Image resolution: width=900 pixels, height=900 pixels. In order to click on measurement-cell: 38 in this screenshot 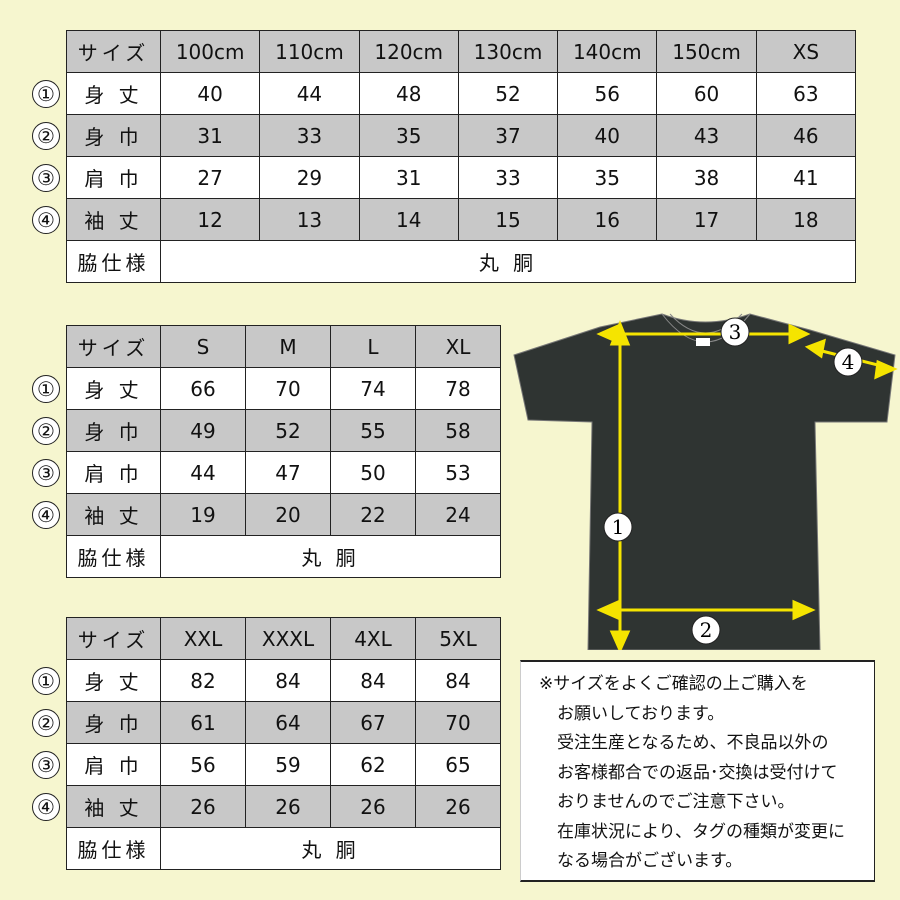, I will do `click(706, 177)`.